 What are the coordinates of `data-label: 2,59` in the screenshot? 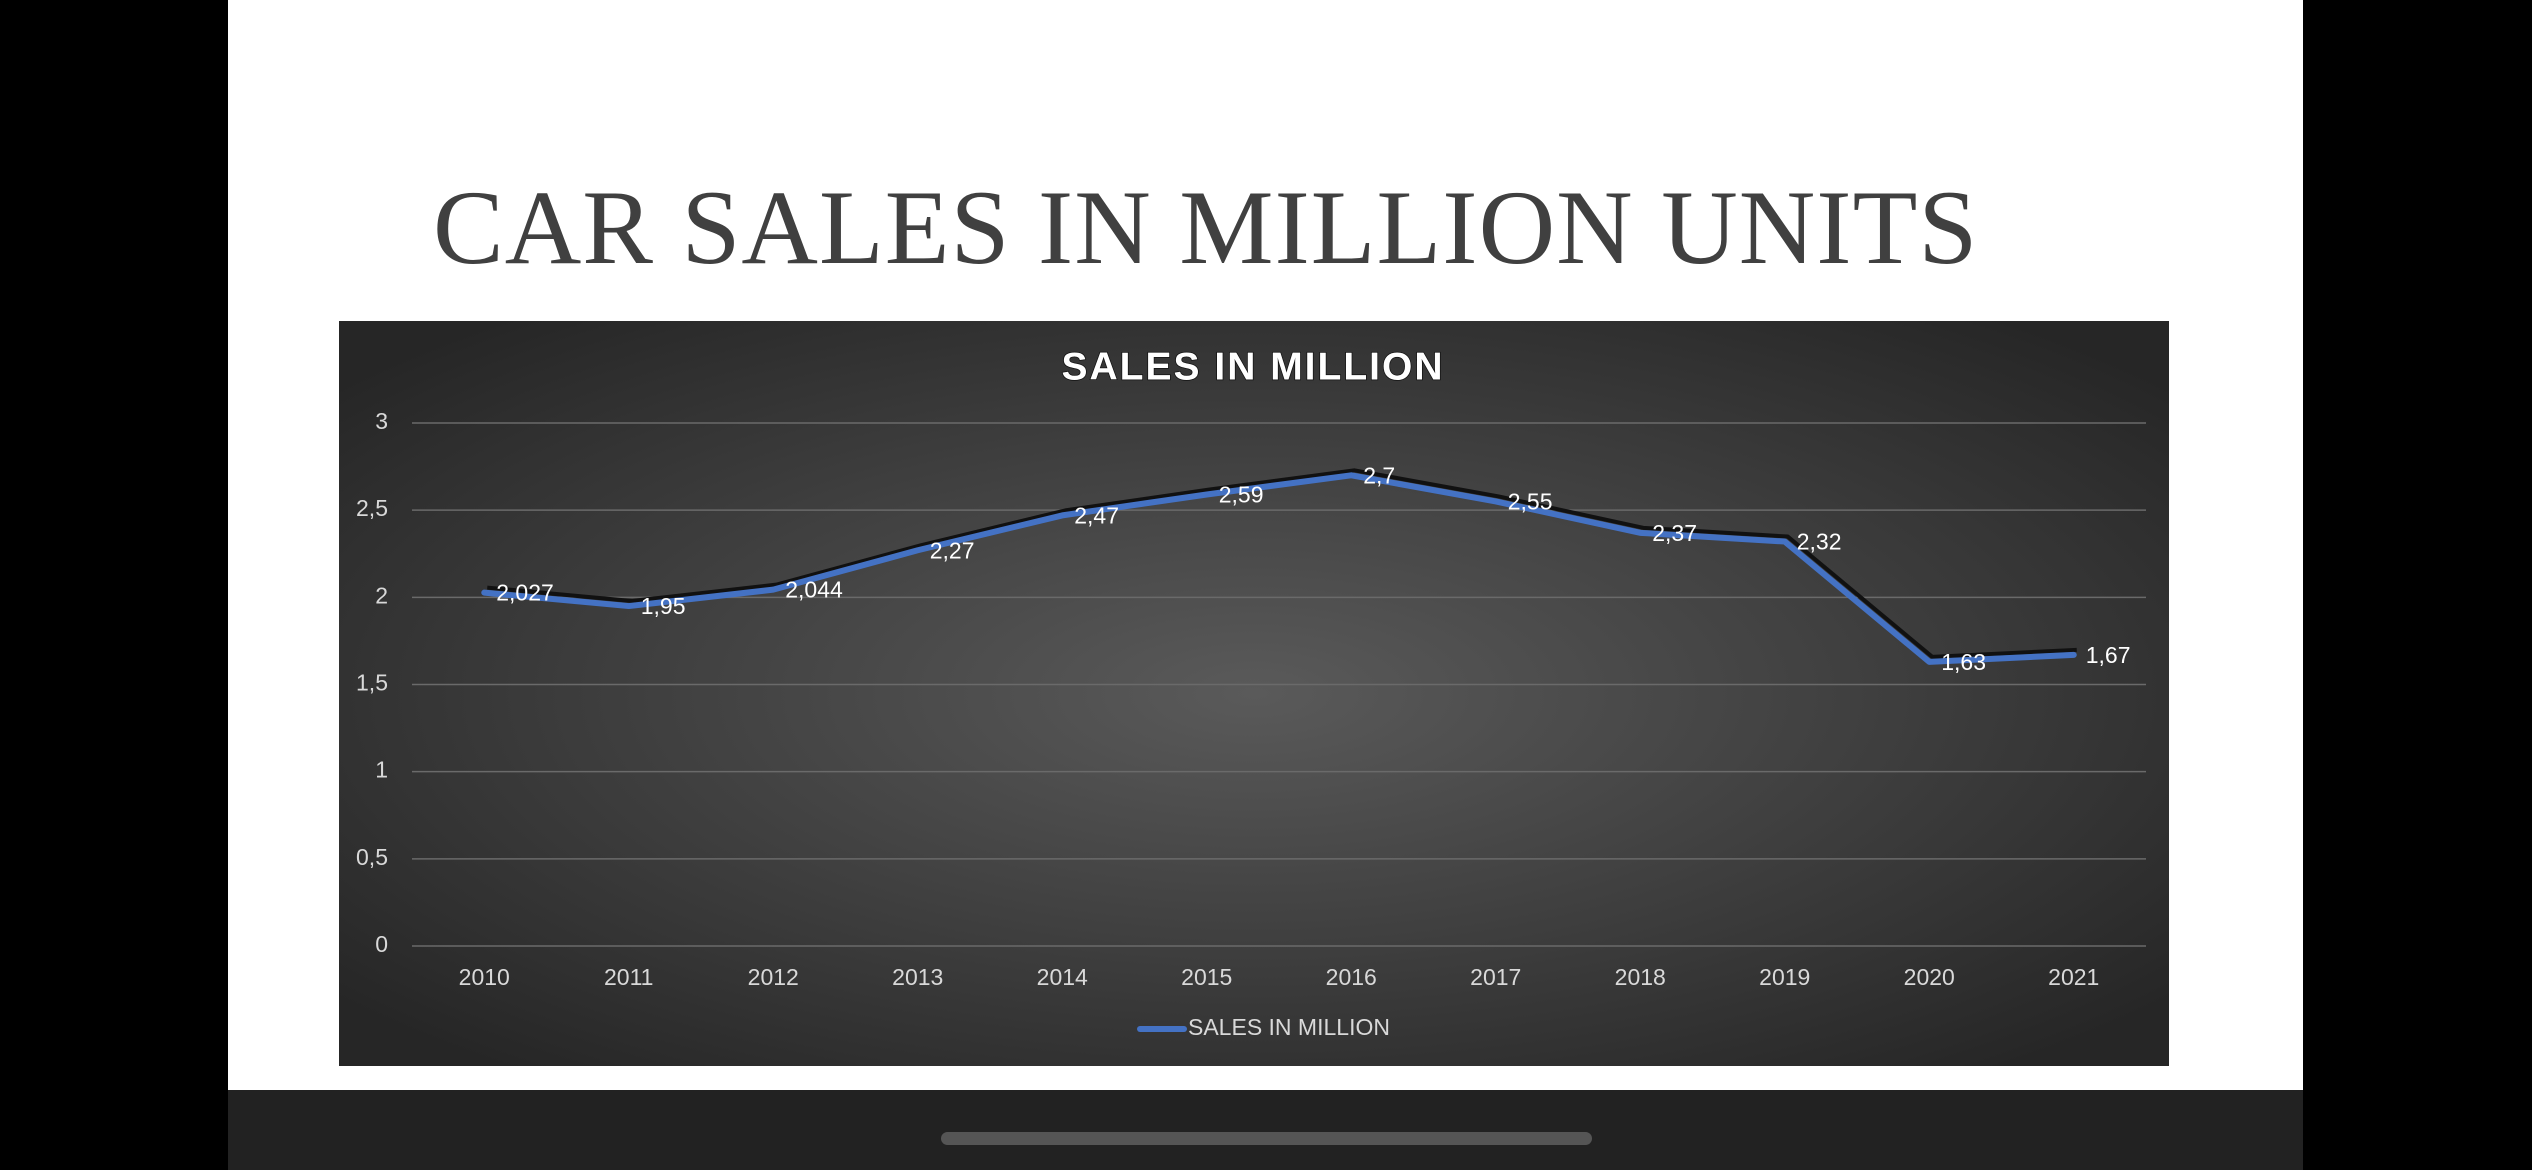 It's located at (1241, 495).